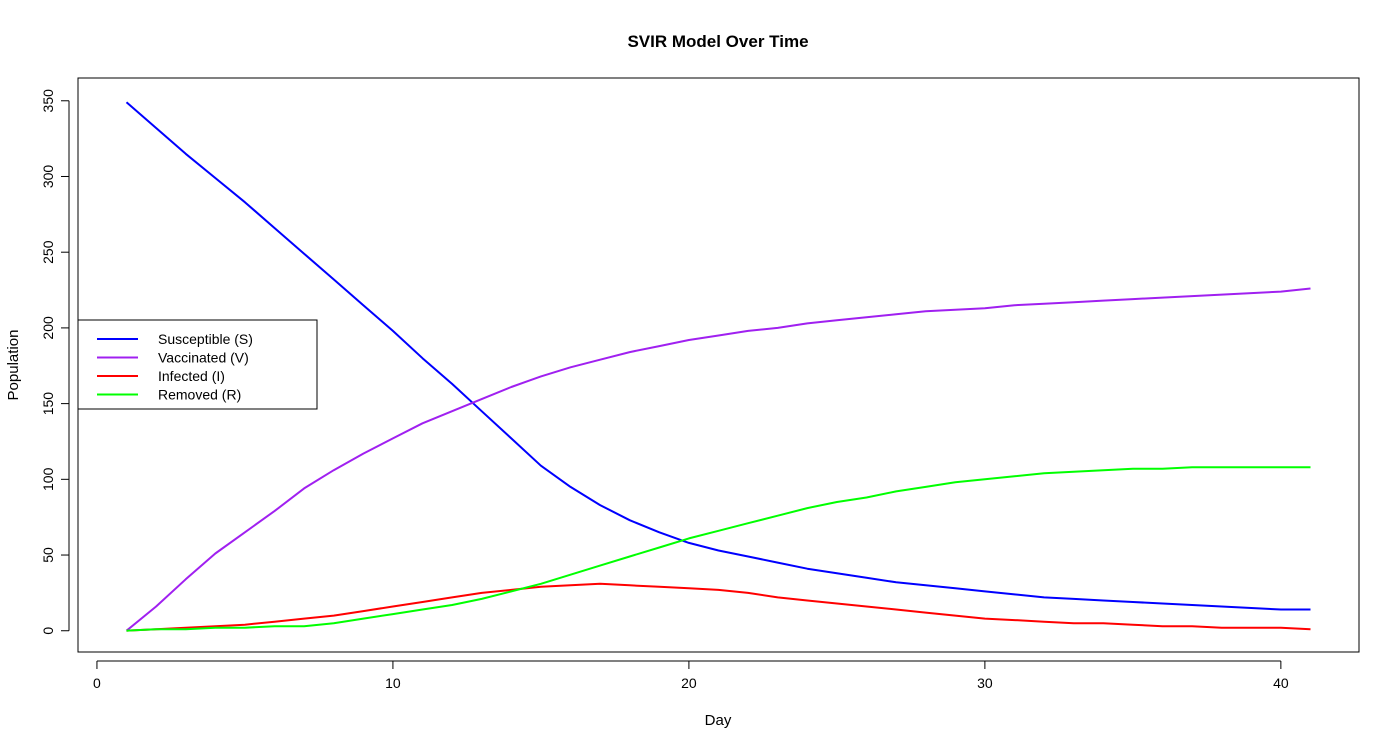 The image size is (1400, 750). I want to click on chart-title: SVIR Model Over Time, so click(717, 41).